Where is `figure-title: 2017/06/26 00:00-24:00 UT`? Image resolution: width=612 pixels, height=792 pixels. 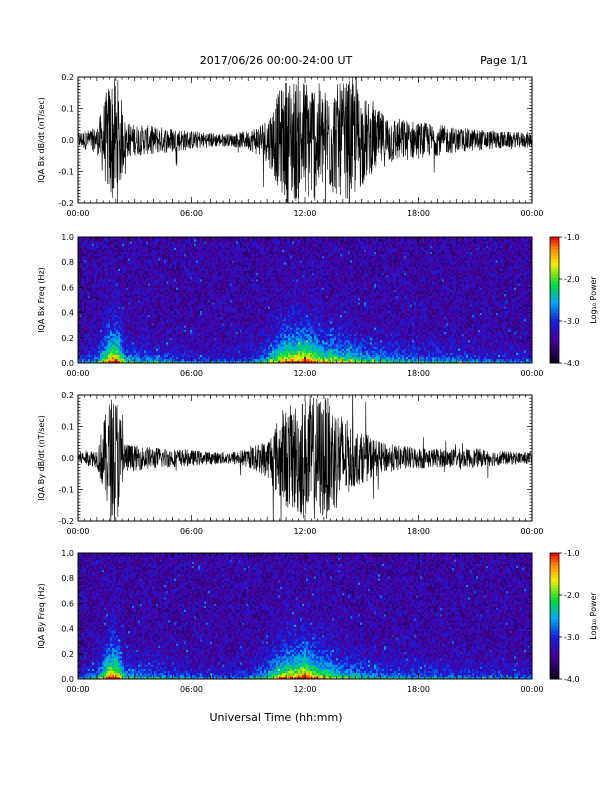
figure-title: 2017/06/26 00:00-24:00 UT is located at coordinates (276, 60).